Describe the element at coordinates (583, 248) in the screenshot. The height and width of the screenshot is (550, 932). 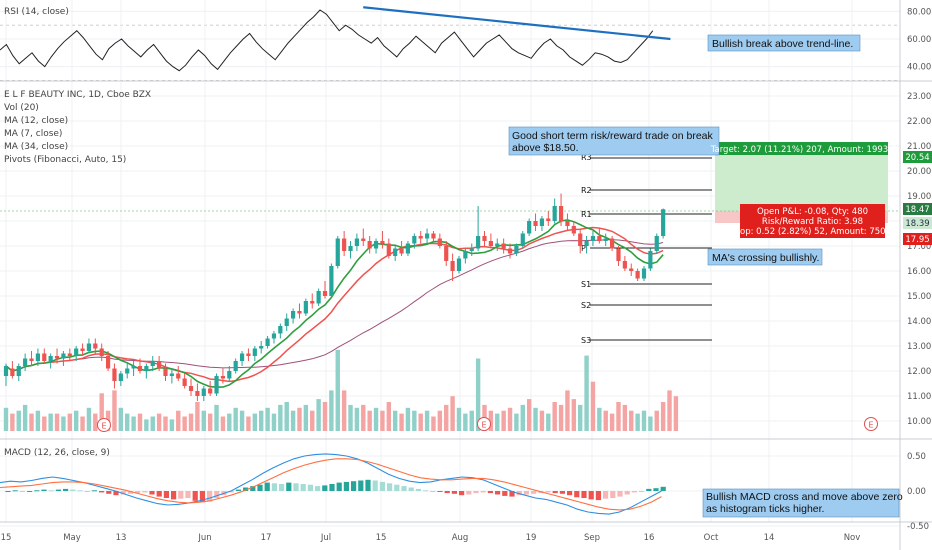
I see `pivot-label-p: P` at that location.